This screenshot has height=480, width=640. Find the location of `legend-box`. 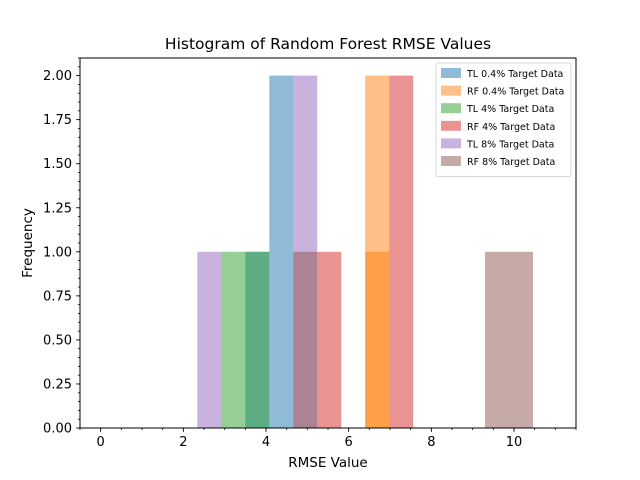

legend-box is located at coordinates (503, 119).